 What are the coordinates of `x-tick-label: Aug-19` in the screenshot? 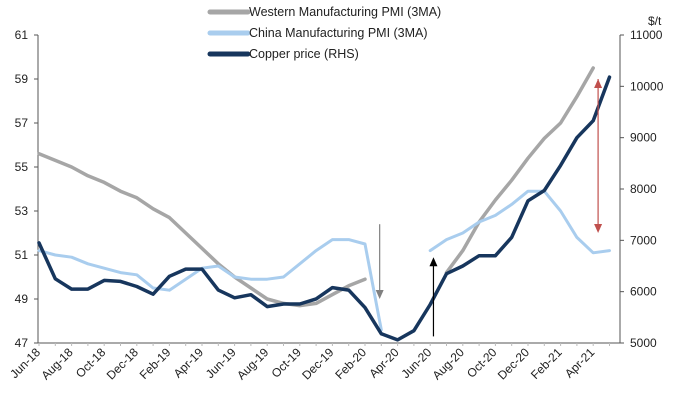 It's located at (252, 363).